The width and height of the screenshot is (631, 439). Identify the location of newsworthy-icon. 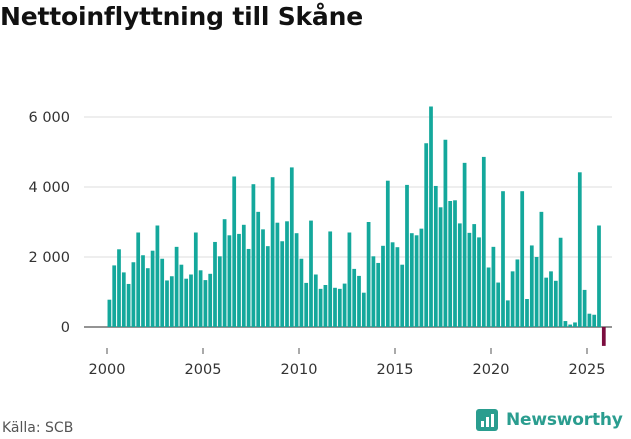
(487, 420).